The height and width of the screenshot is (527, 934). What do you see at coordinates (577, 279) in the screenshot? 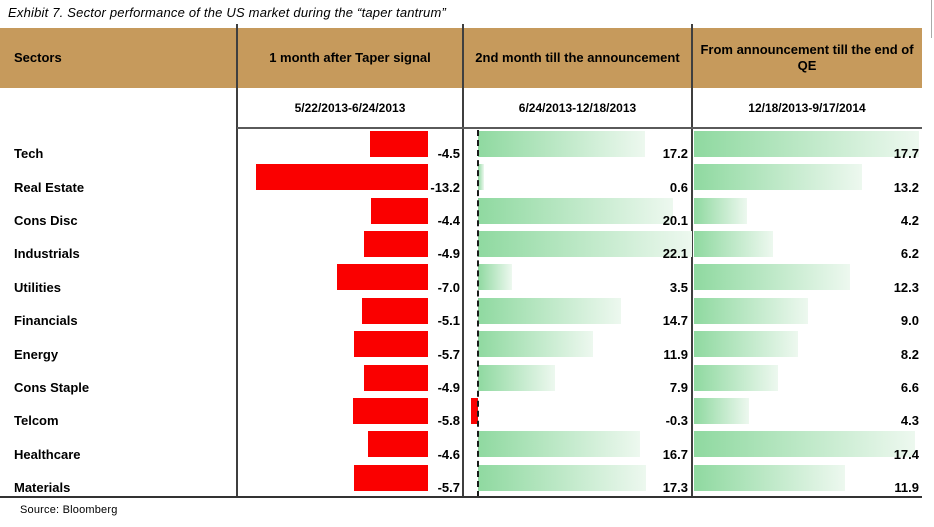
I see `panel-2-cell: 3.5` at bounding box center [577, 279].